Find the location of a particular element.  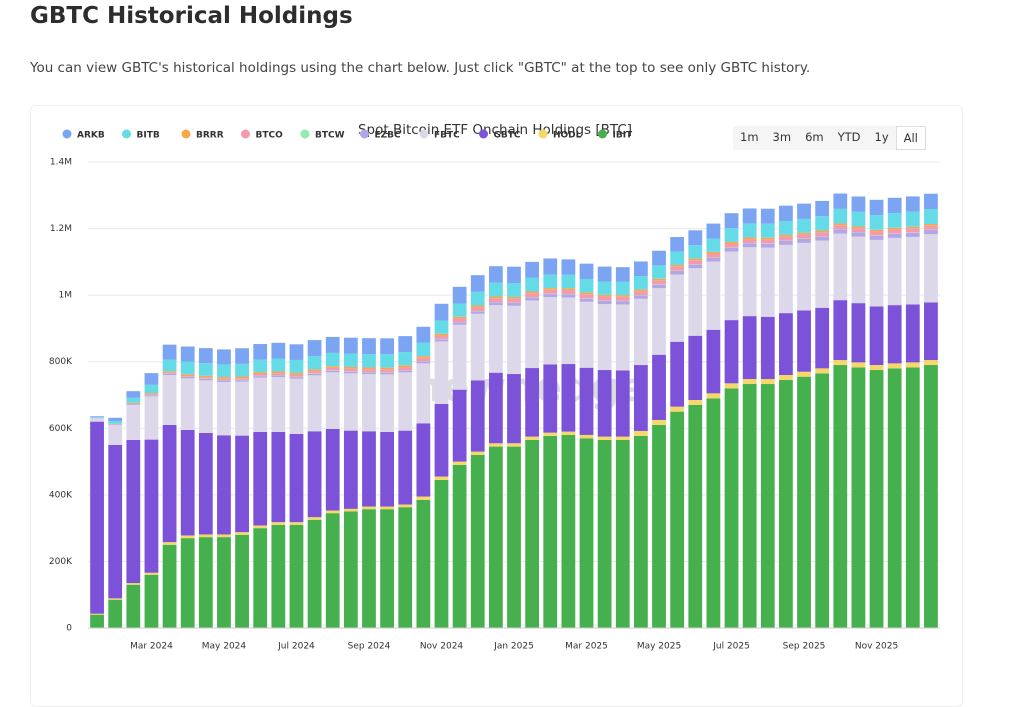

x-tick-label: Jul 2025 is located at coordinates (731, 647).